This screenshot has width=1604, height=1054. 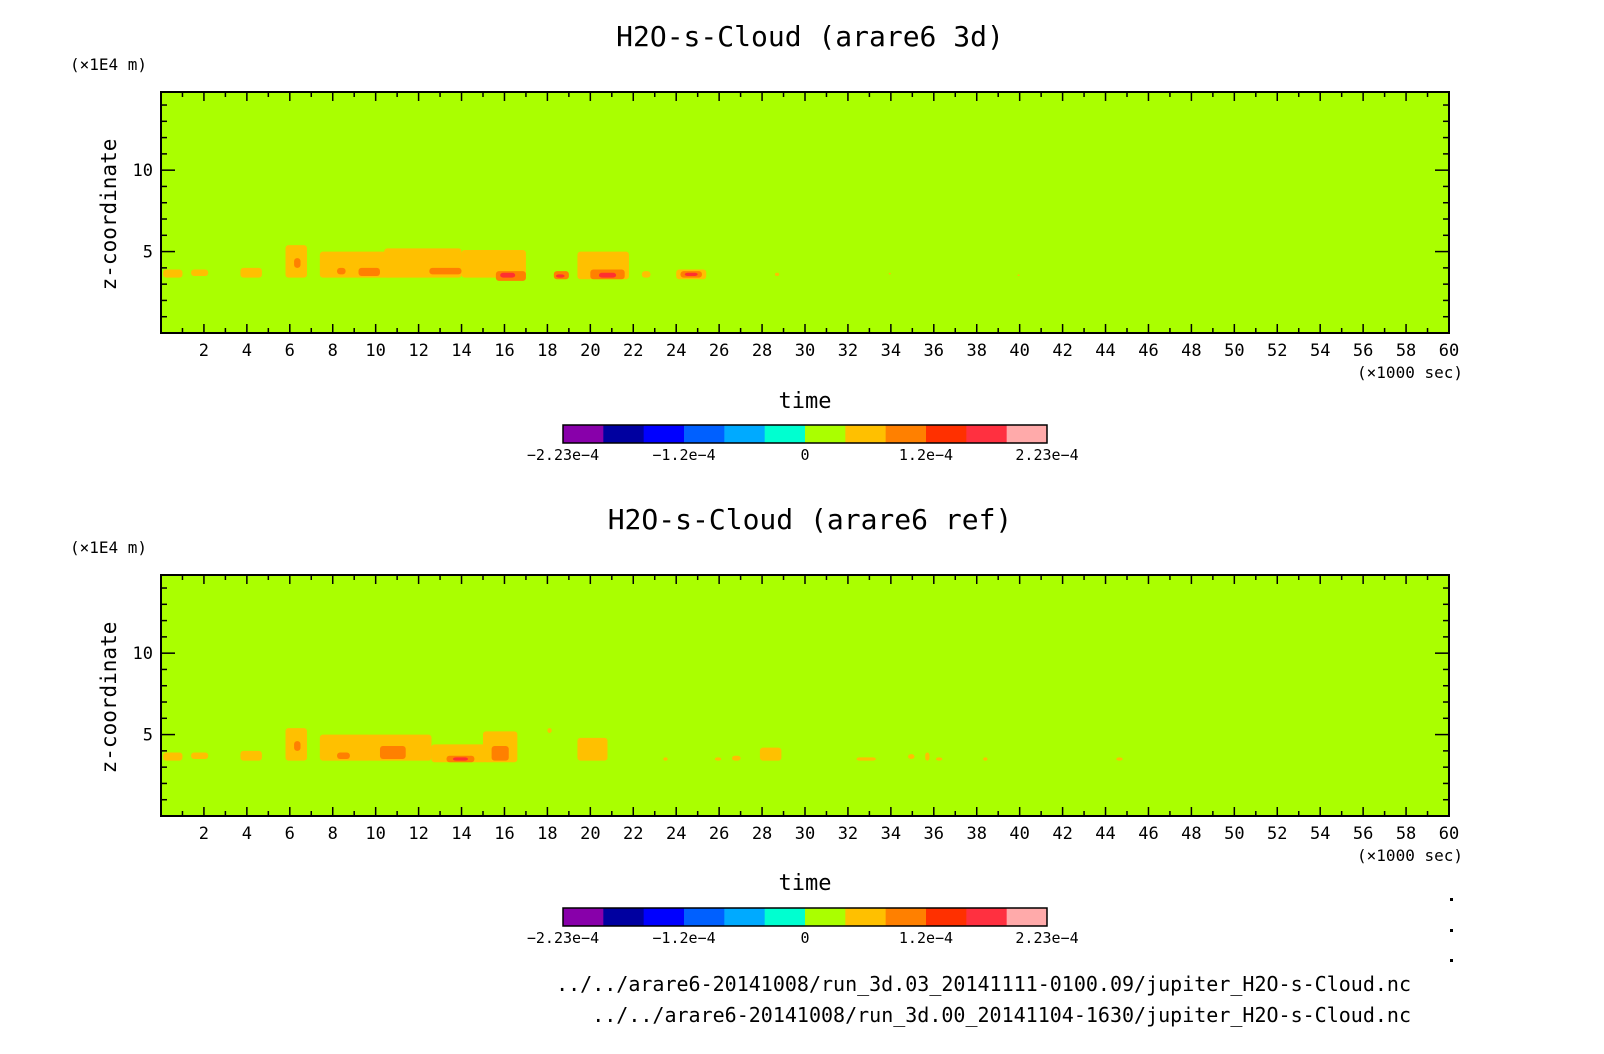 What do you see at coordinates (418, 351) in the screenshot?
I see `x-tick-label: 12` at bounding box center [418, 351].